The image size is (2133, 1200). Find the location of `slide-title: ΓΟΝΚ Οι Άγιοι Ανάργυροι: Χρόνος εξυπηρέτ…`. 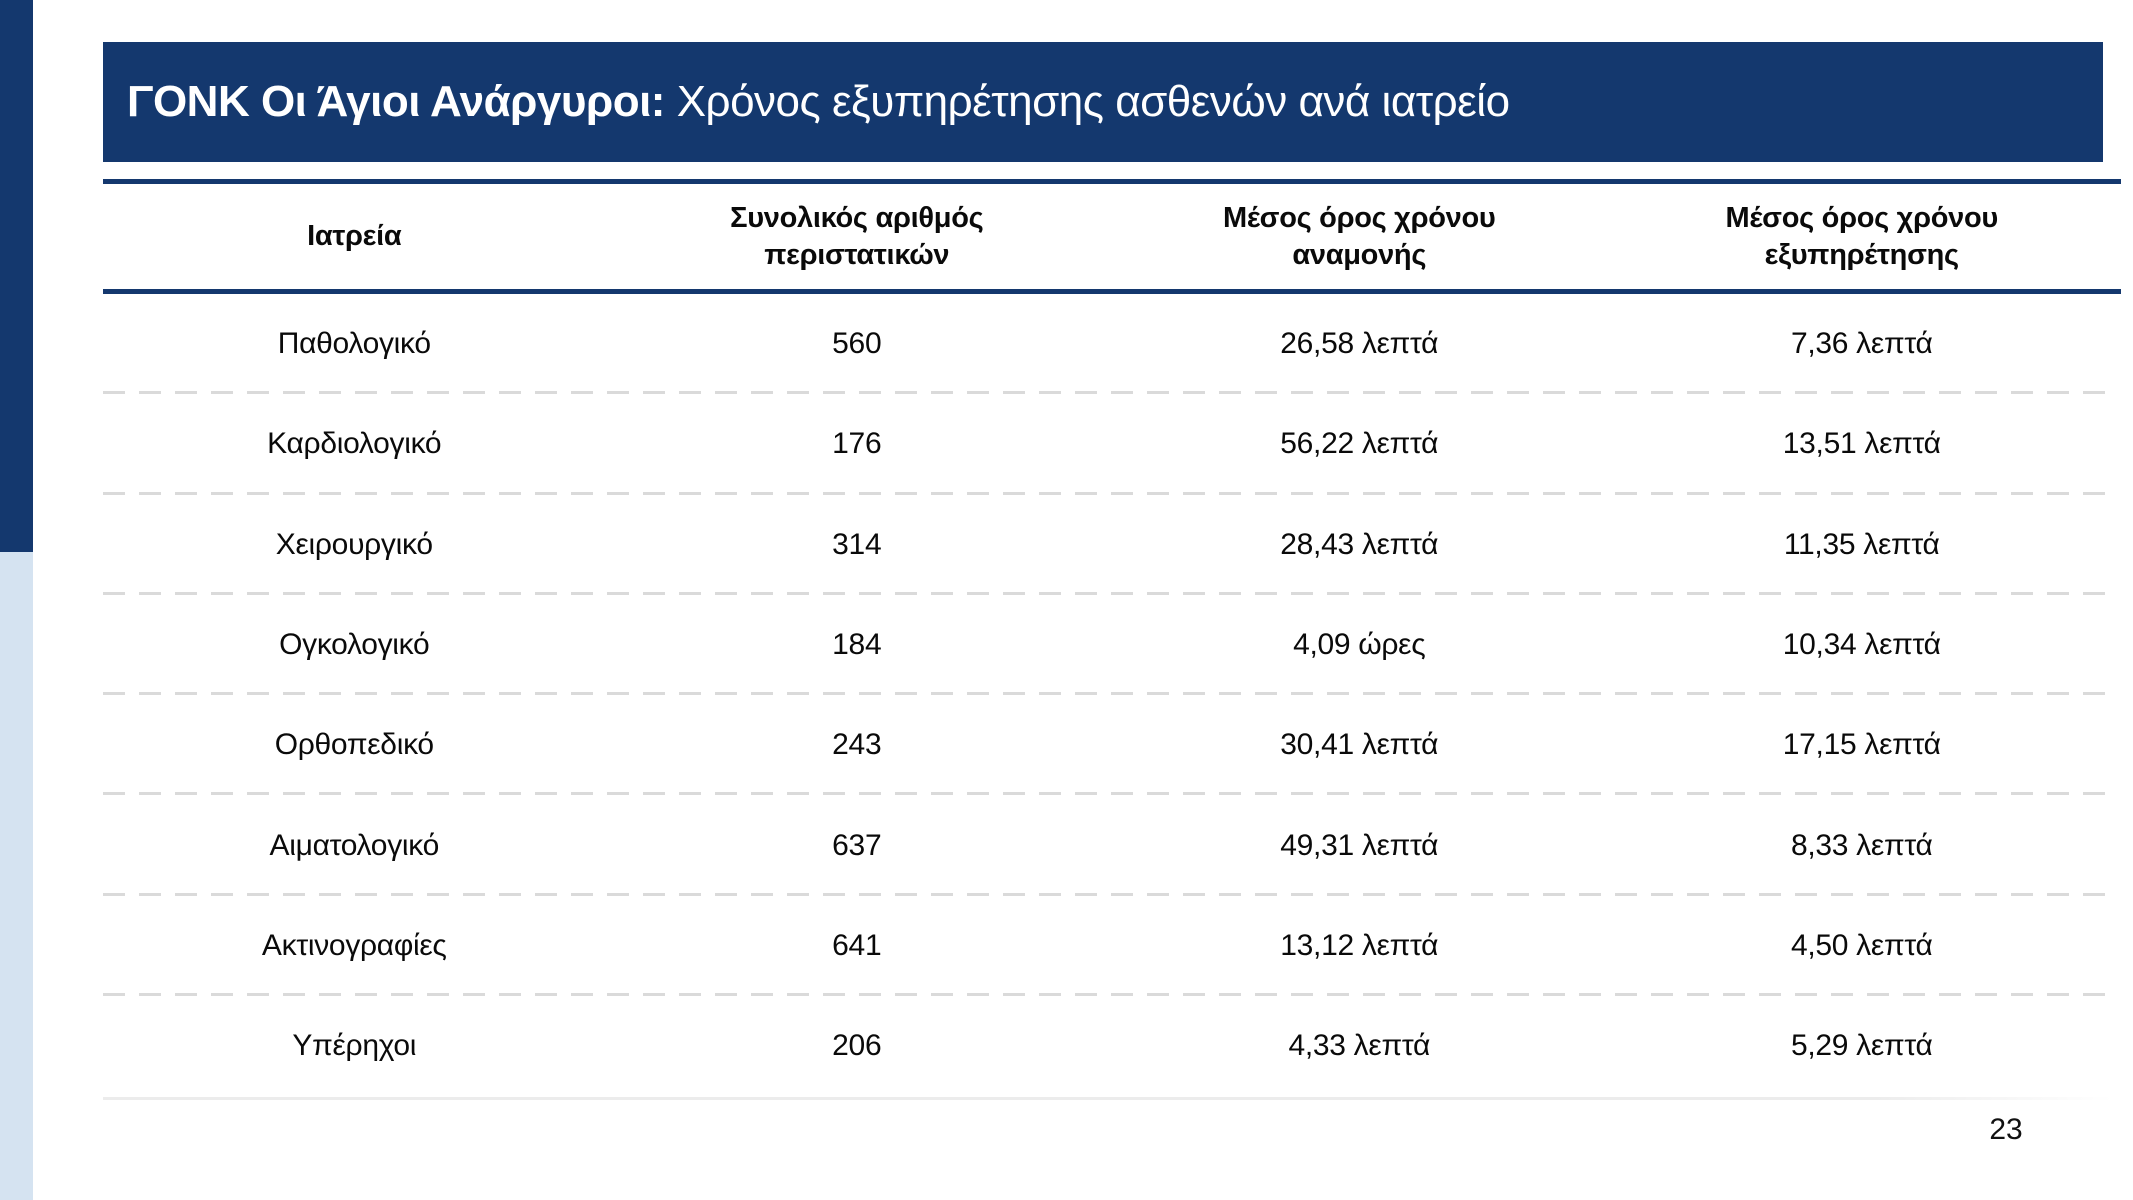

slide-title: ΓΟΝΚ Οι Άγιοι Ανάργυροι: Χρόνος εξυπηρέτ… is located at coordinates (818, 102).